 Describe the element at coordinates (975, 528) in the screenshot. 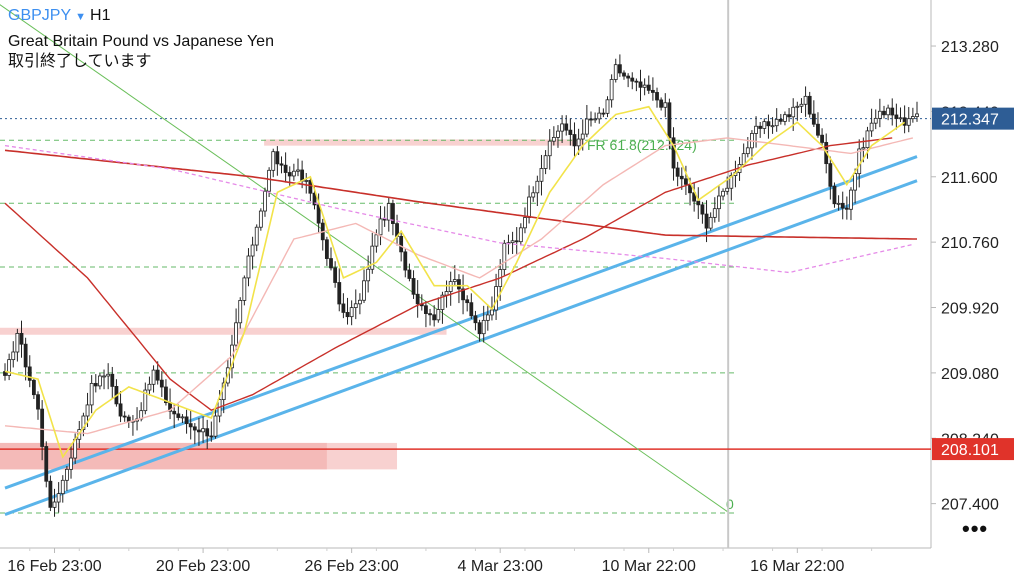

I see `more-options-icon: •••` at that location.